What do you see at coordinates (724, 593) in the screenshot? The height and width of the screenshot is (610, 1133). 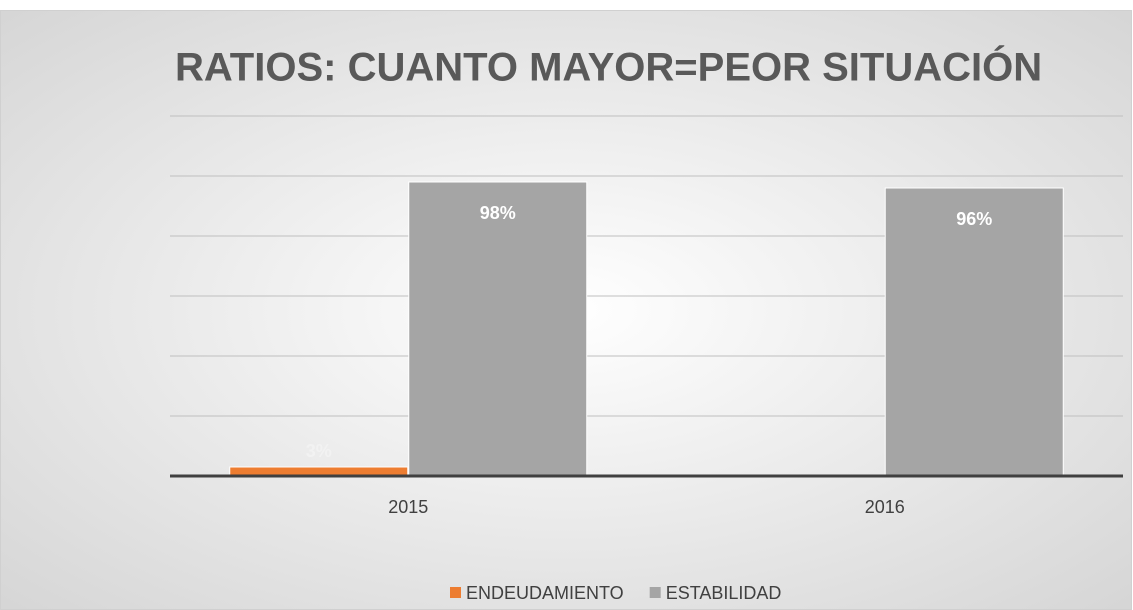 I see `legend-label: ESTABILIDAD` at bounding box center [724, 593].